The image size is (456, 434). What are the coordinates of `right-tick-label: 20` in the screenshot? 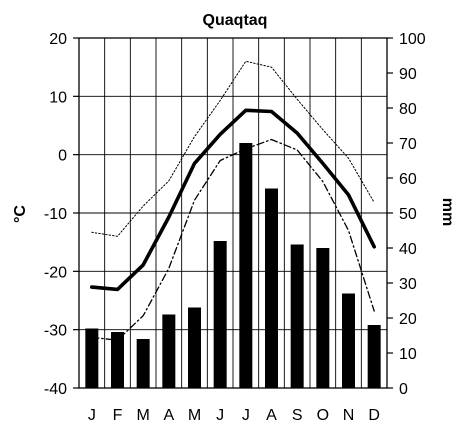 It's located at (408, 319).